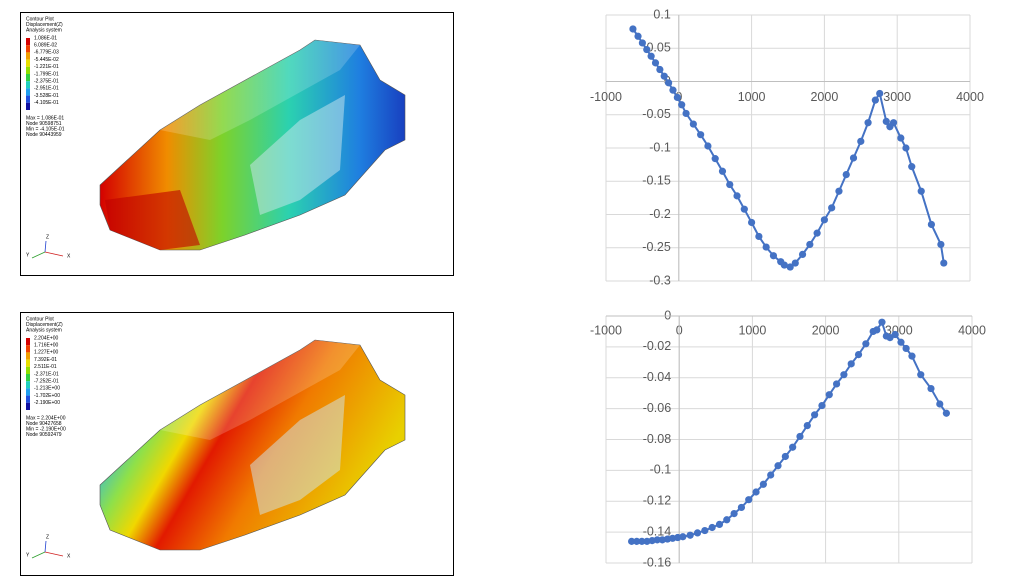 The height and width of the screenshot is (585, 1014). What do you see at coordinates (46, 53) in the screenshot?
I see `legend-label: -6.779E-03` at bounding box center [46, 53].